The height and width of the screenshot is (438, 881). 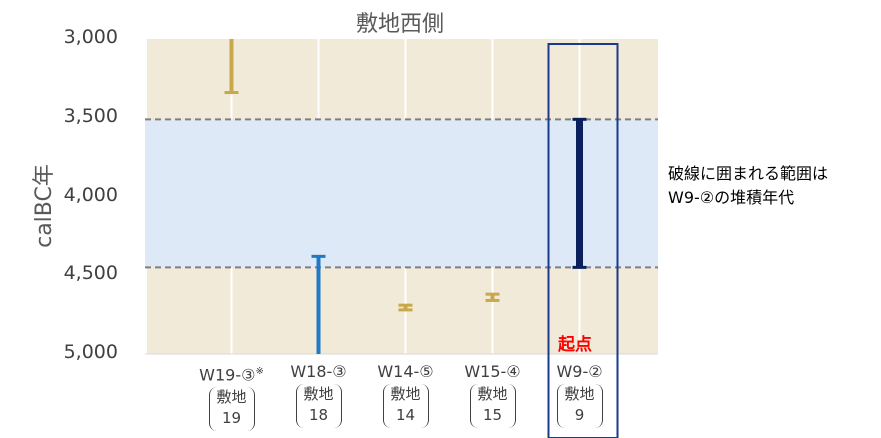 What do you see at coordinates (492, 415) in the screenshot?
I see `site-number: 15` at bounding box center [492, 415].